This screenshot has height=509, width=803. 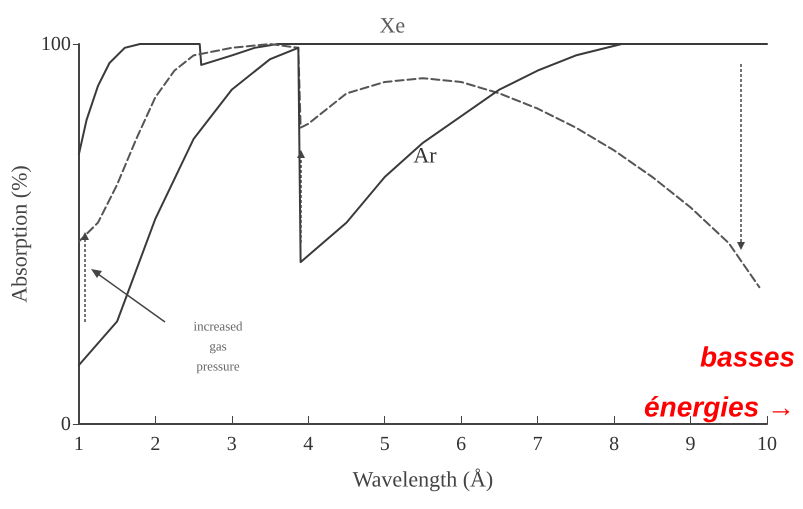 What do you see at coordinates (393, 25) in the screenshot?
I see `annotation: Xe` at bounding box center [393, 25].